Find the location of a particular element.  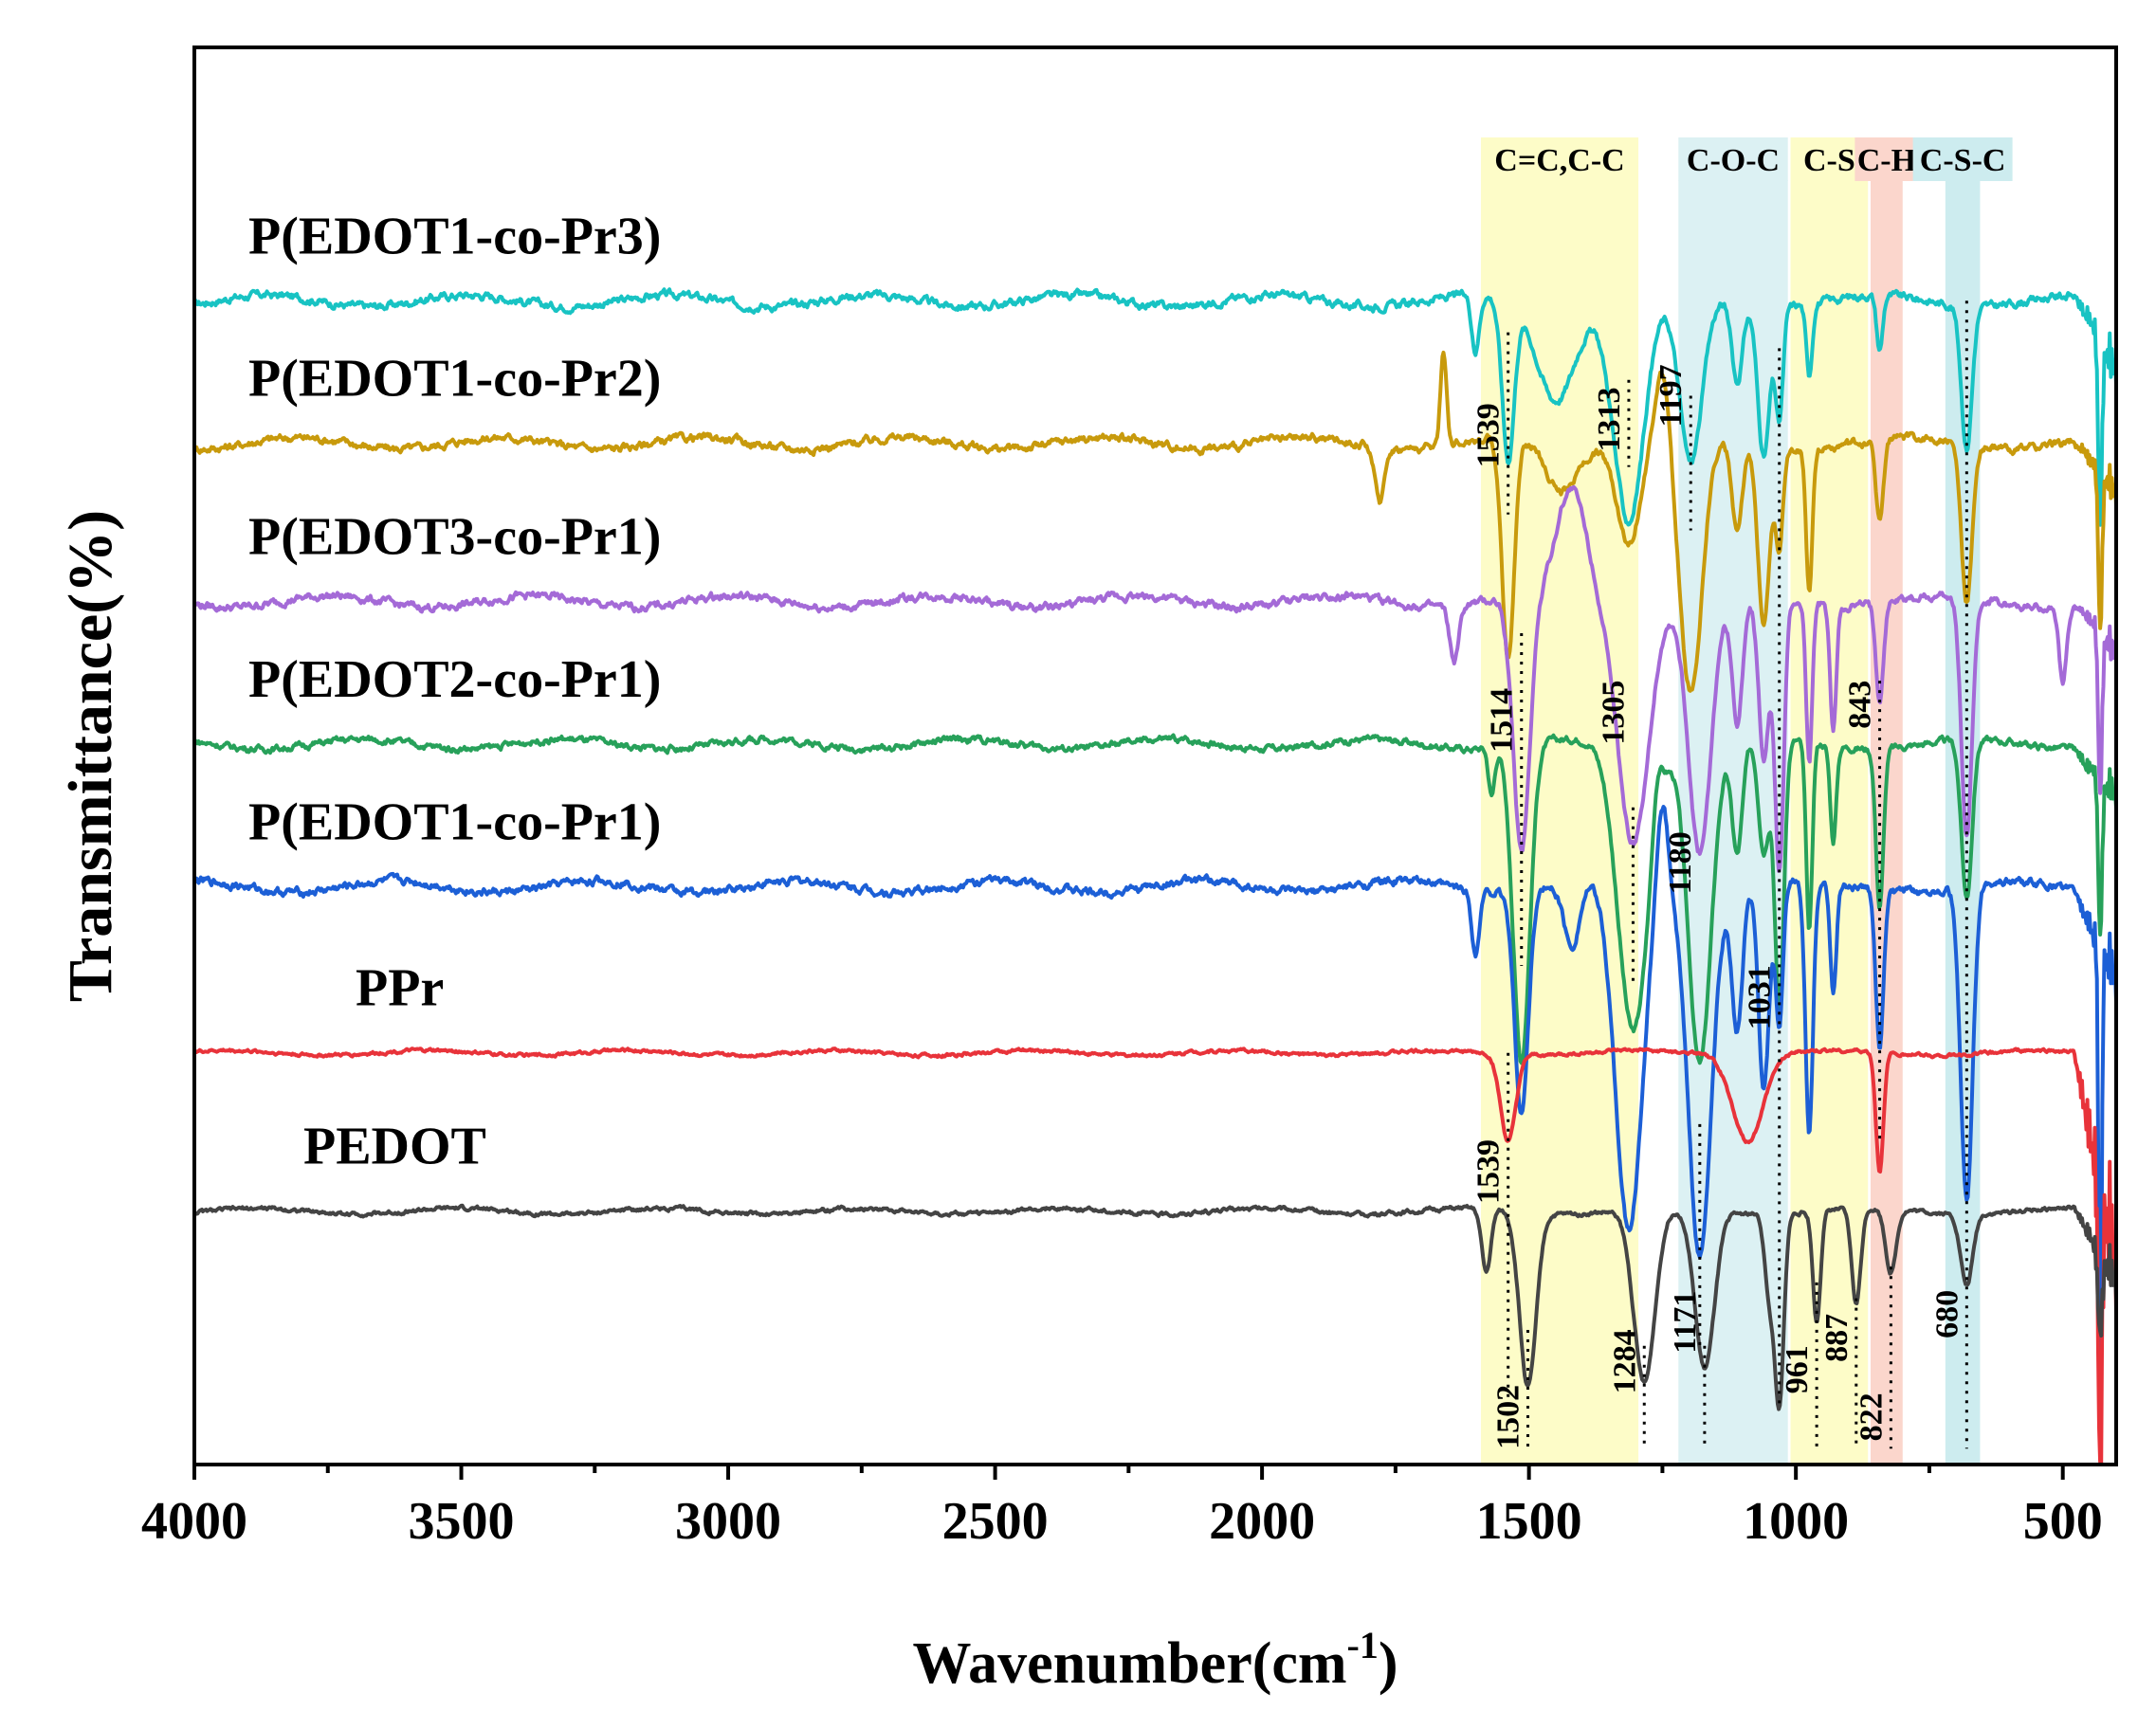

peak-label-5: 843 is located at coordinates (1860, 705).